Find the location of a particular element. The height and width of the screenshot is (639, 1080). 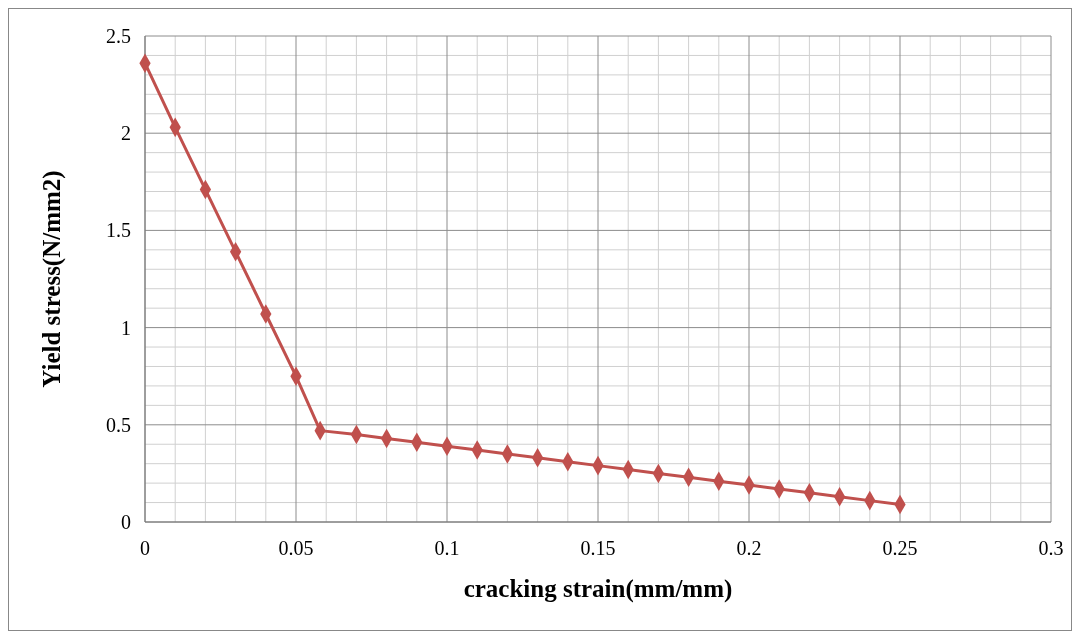

y-tick-label: 1 is located at coordinates (126, 327).